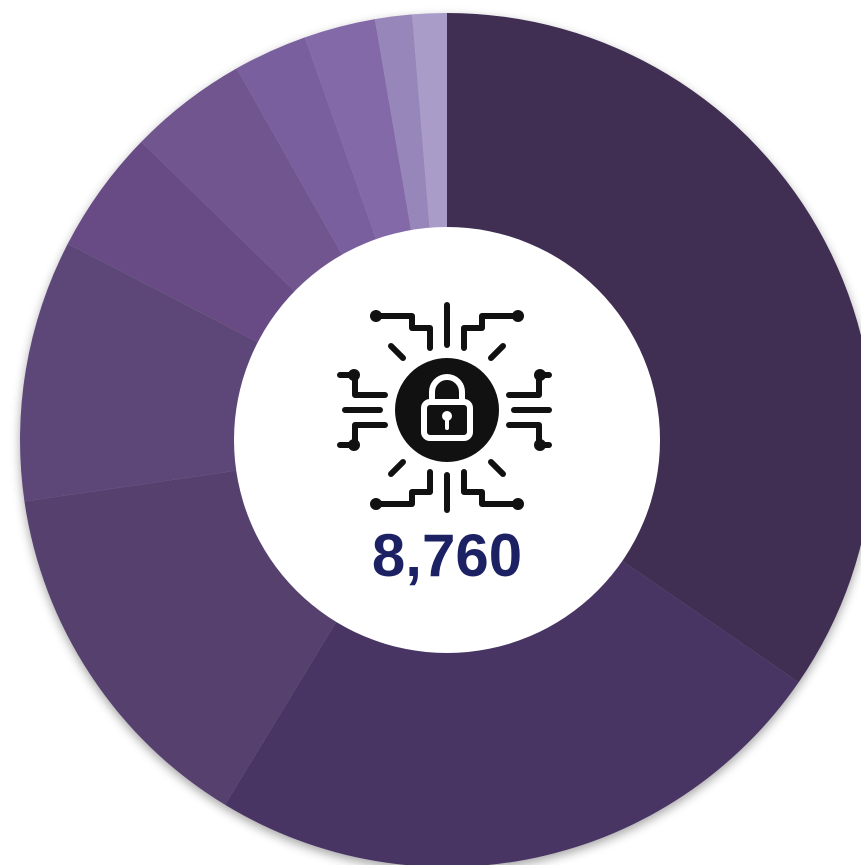 The image size is (861, 865). I want to click on lock-icon, so click(444, 407).